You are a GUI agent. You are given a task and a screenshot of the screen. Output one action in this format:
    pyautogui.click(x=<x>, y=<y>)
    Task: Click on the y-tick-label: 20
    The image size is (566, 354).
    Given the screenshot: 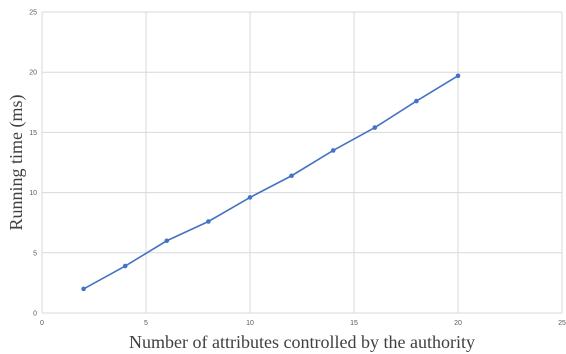 What is the action you would take?
    pyautogui.click(x=33, y=73)
    